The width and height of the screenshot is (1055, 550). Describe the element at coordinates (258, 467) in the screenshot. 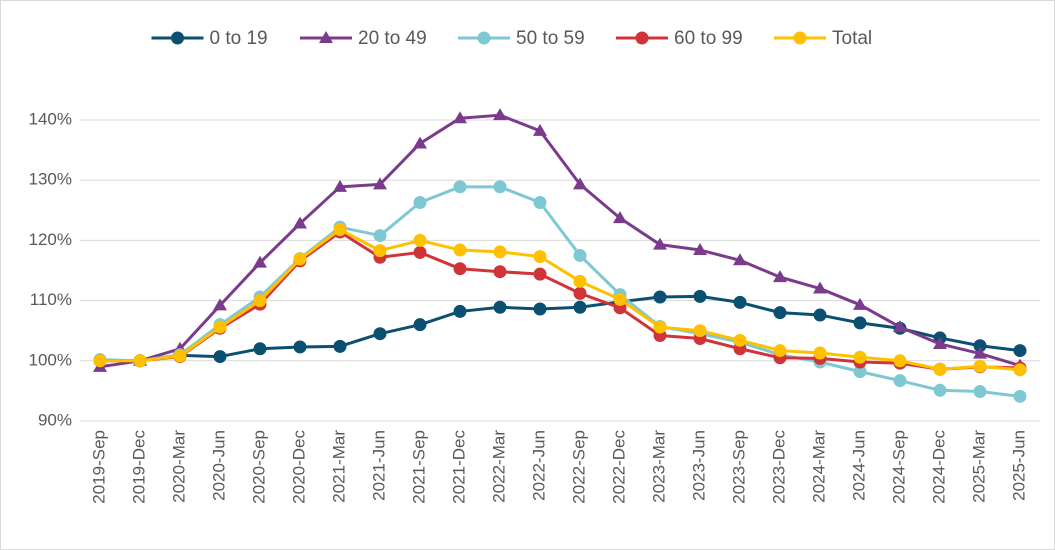

I see `x-tick-label: 2020-Sep` at that location.